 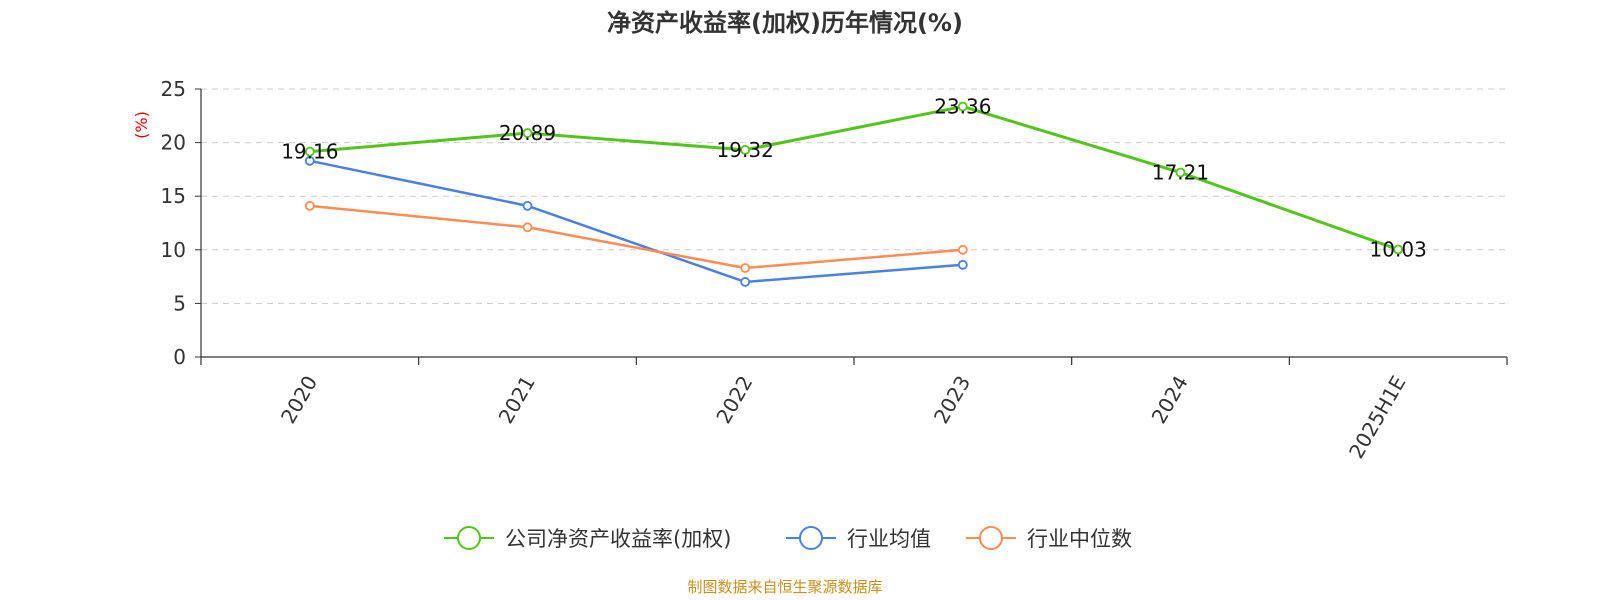 I want to click on data-label: 17.21, so click(x=1180, y=173).